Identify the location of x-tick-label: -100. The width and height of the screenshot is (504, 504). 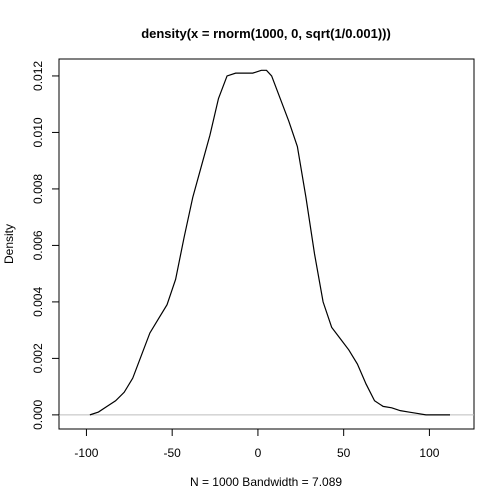
(86, 453).